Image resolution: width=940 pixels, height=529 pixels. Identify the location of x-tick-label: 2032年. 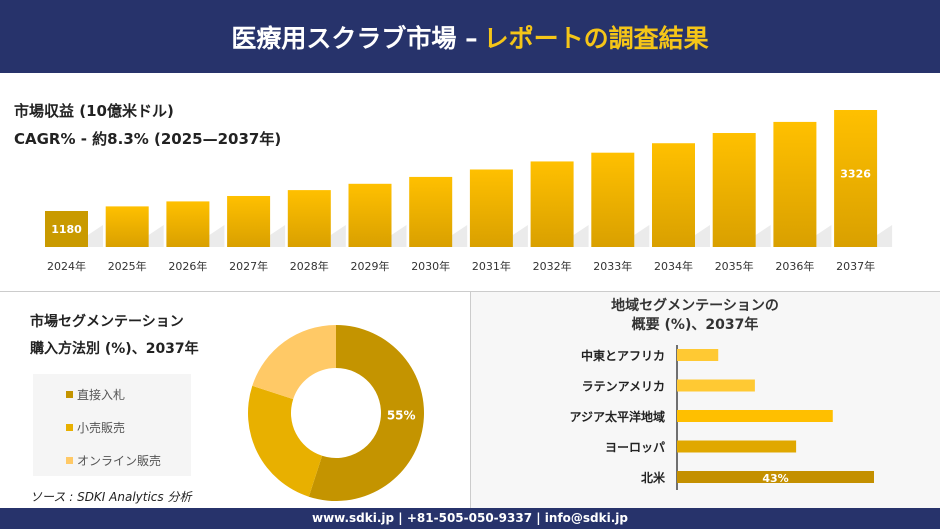
(552, 266).